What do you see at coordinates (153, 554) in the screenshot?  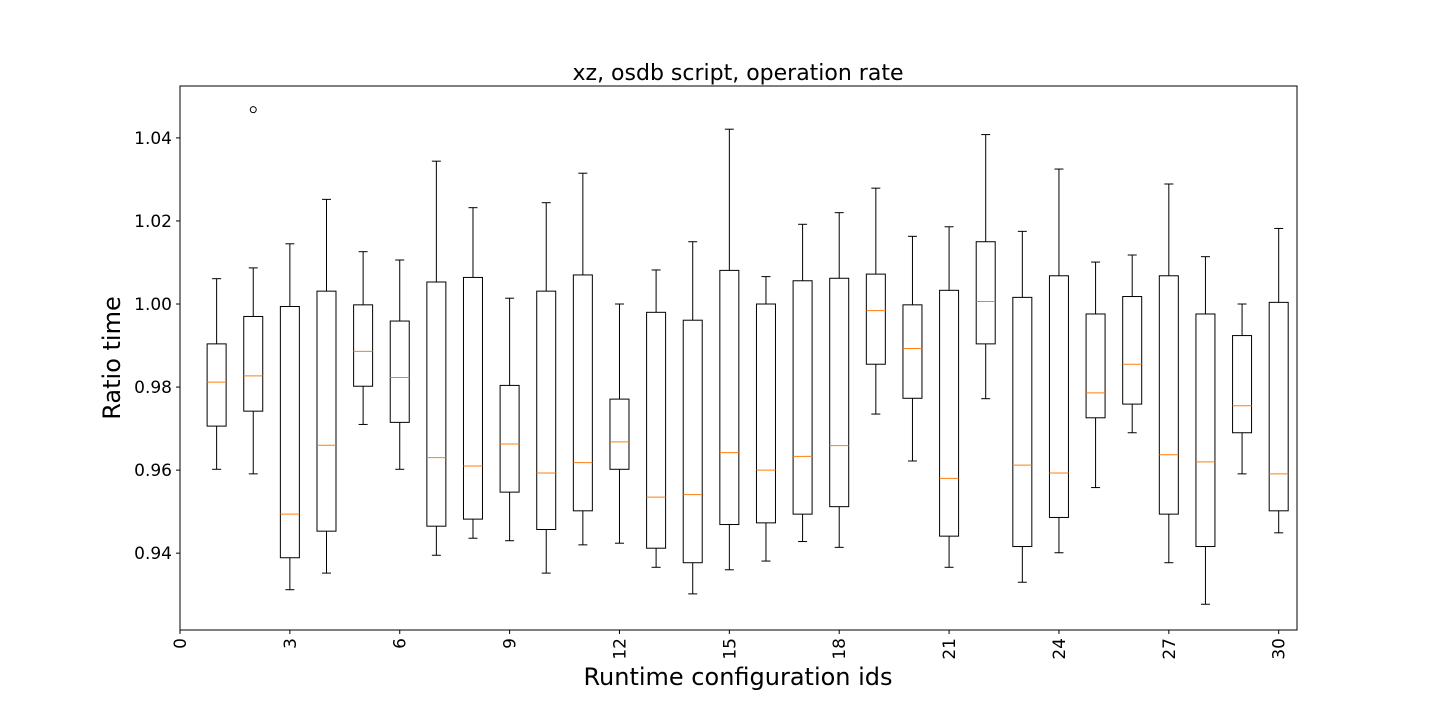 I see `y-tick-label: 0.94` at bounding box center [153, 554].